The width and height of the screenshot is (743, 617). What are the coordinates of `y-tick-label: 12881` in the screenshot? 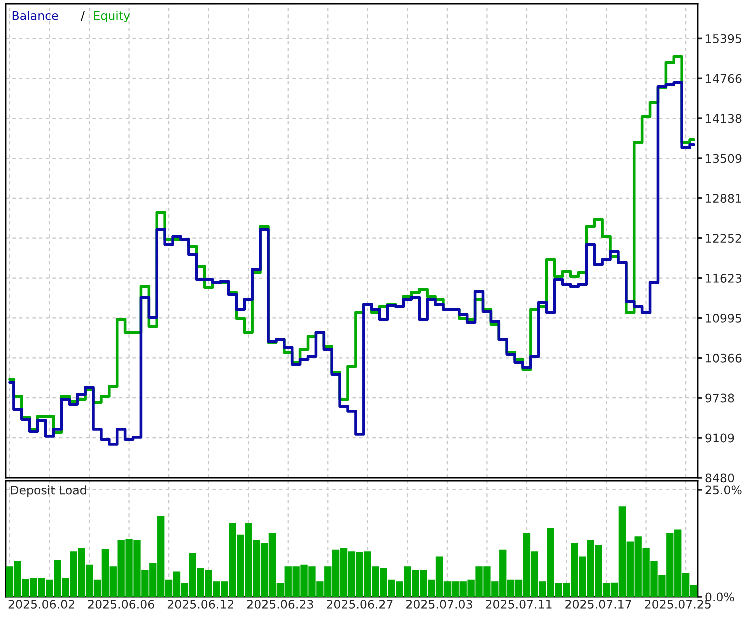 It's located at (724, 199).